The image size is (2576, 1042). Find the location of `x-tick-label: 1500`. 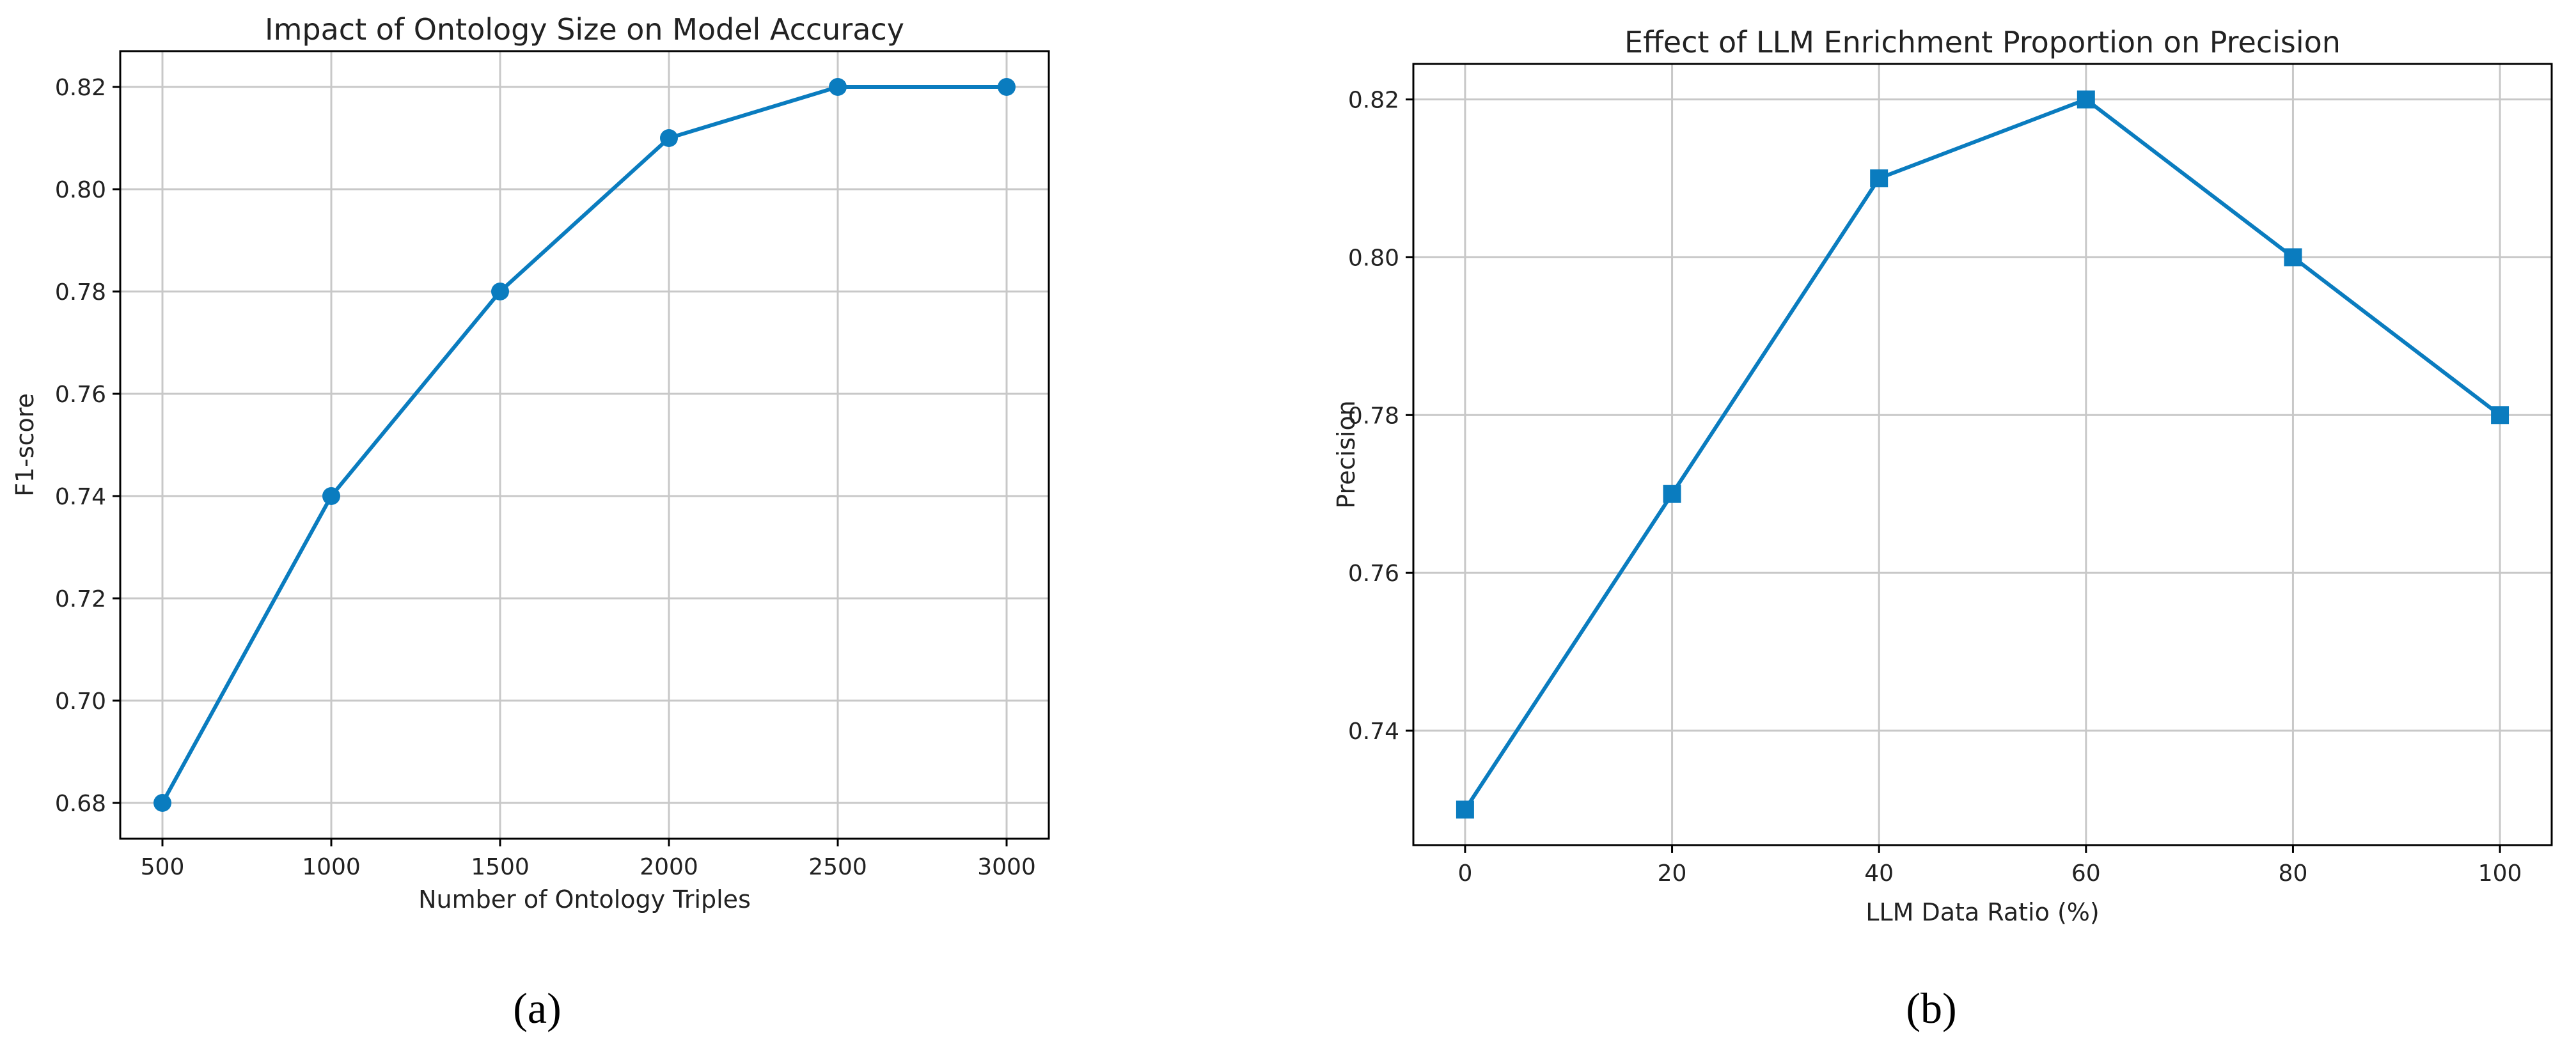

x-tick-label: 1500 is located at coordinates (500, 867).